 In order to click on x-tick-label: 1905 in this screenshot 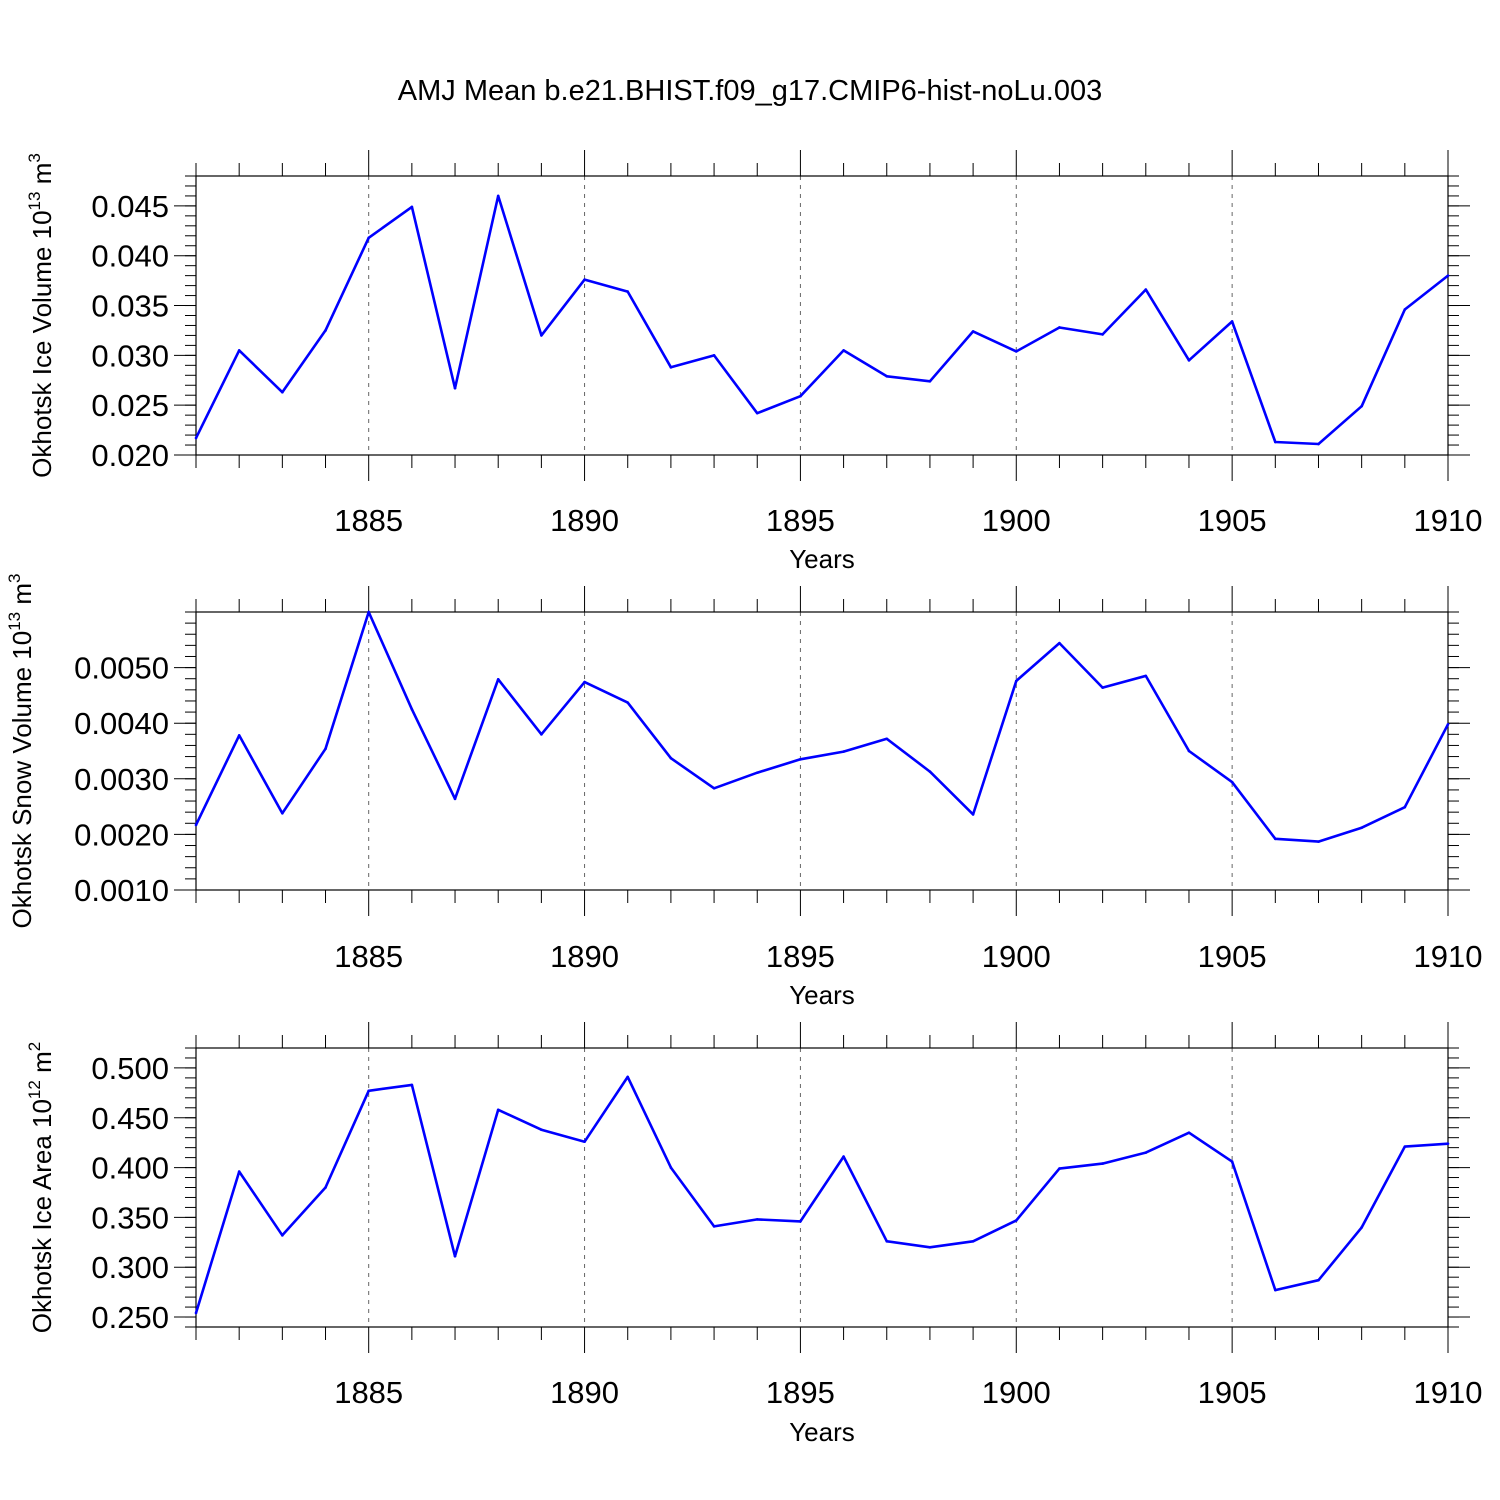, I will do `click(1232, 1392)`.